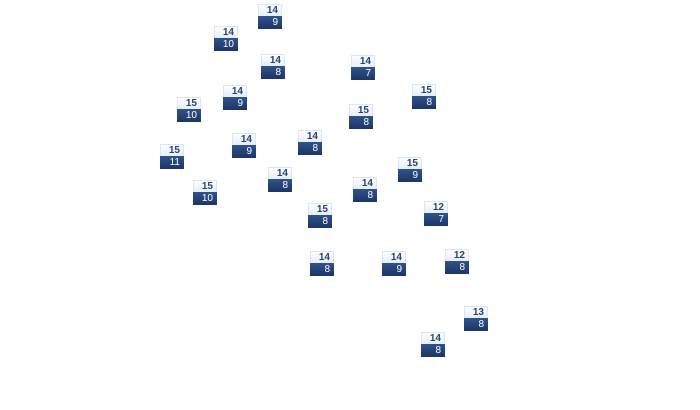 Image resolution: width=700 pixels, height=410 pixels. I want to click on map-marker-label: 15 9, so click(410, 169).